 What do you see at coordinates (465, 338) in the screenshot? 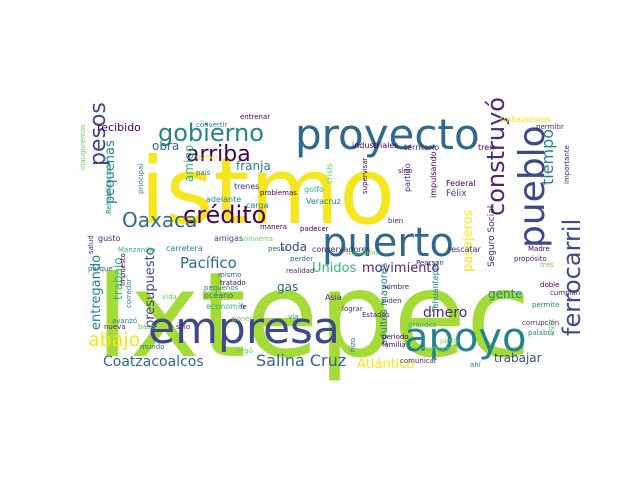
I see `cloud-word: apoyo` at bounding box center [465, 338].